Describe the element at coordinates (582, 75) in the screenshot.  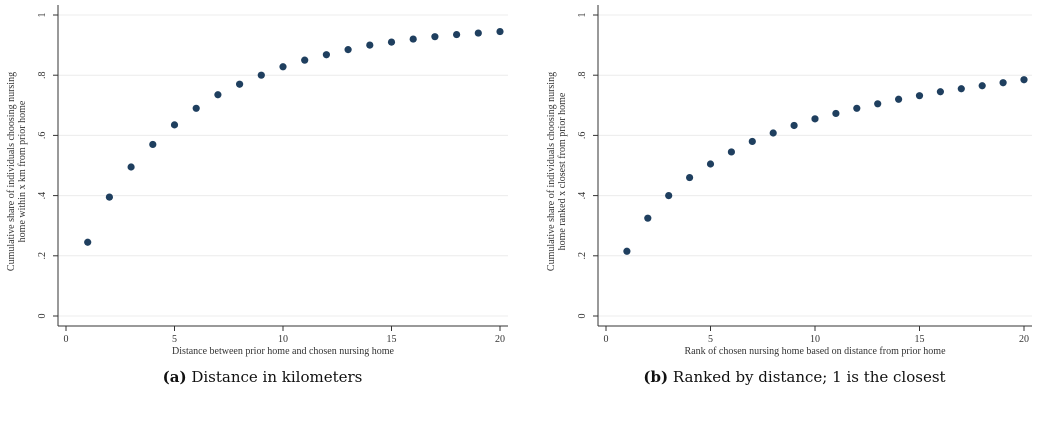
I see `y-tick-label-b-4: .8` at that location.